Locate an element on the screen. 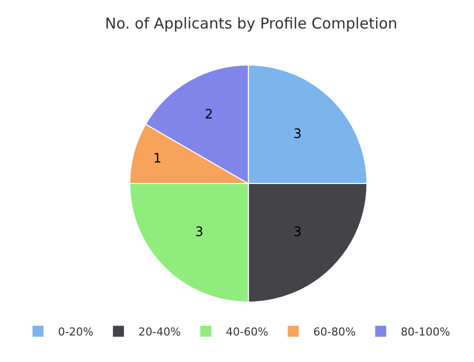  data-label: 2 is located at coordinates (208, 115).